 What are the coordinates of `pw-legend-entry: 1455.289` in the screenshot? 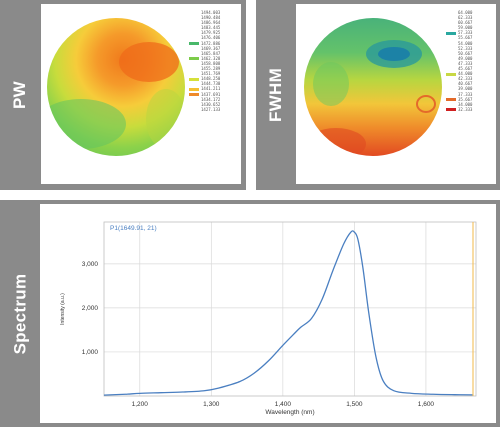 It's located at (204, 68).